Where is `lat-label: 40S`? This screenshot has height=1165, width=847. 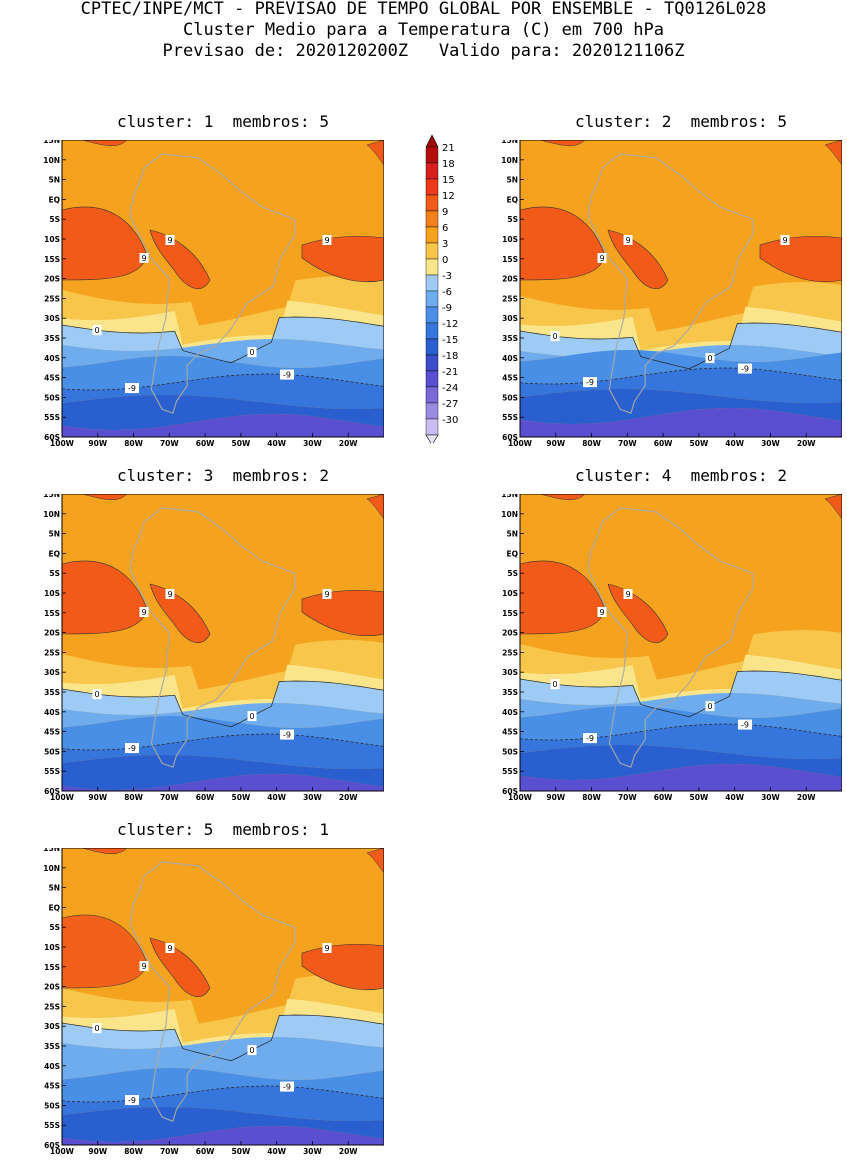 lat-label: 40S is located at coordinates (510, 712).